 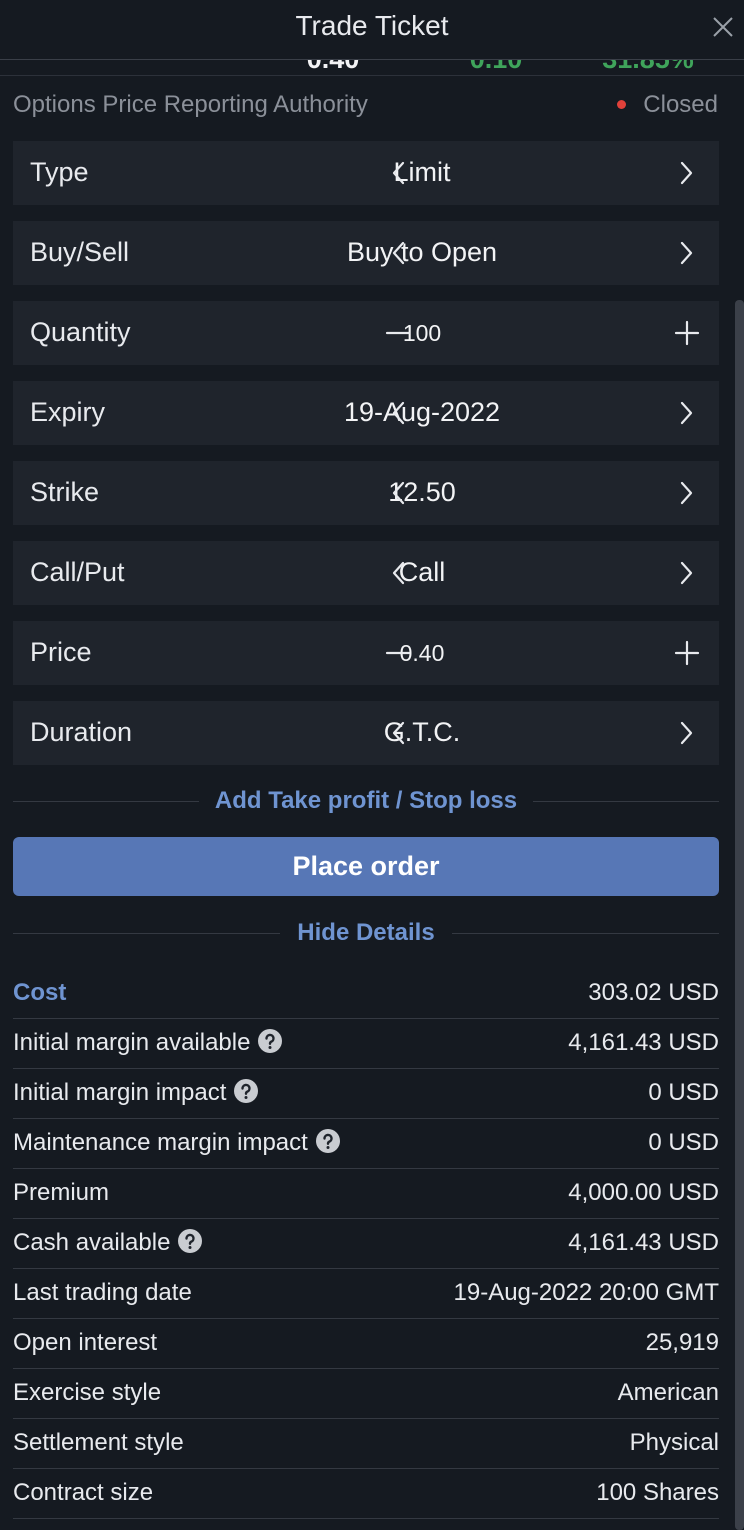 What do you see at coordinates (739, 915) in the screenshot?
I see `scrollbar` at bounding box center [739, 915].